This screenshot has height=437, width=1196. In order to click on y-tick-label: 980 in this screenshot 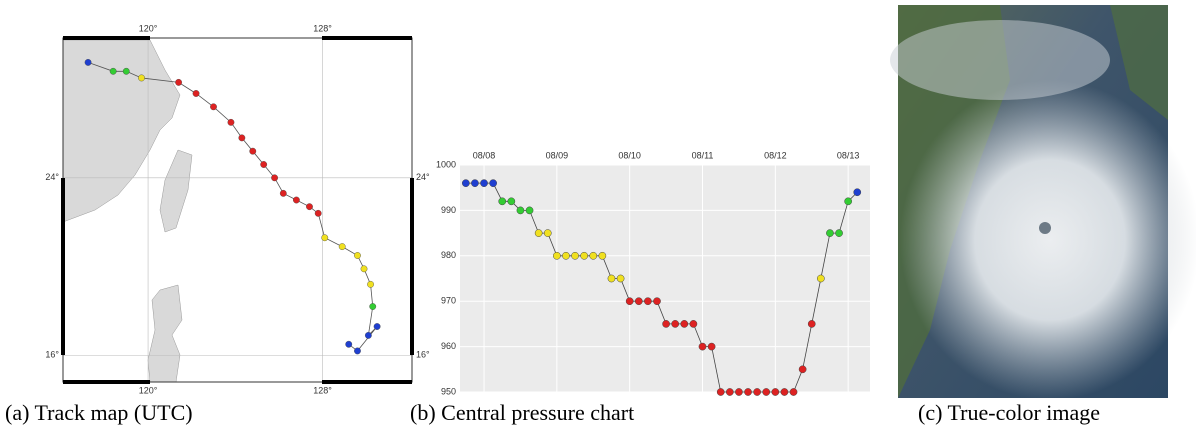, I will do `click(448, 255)`.